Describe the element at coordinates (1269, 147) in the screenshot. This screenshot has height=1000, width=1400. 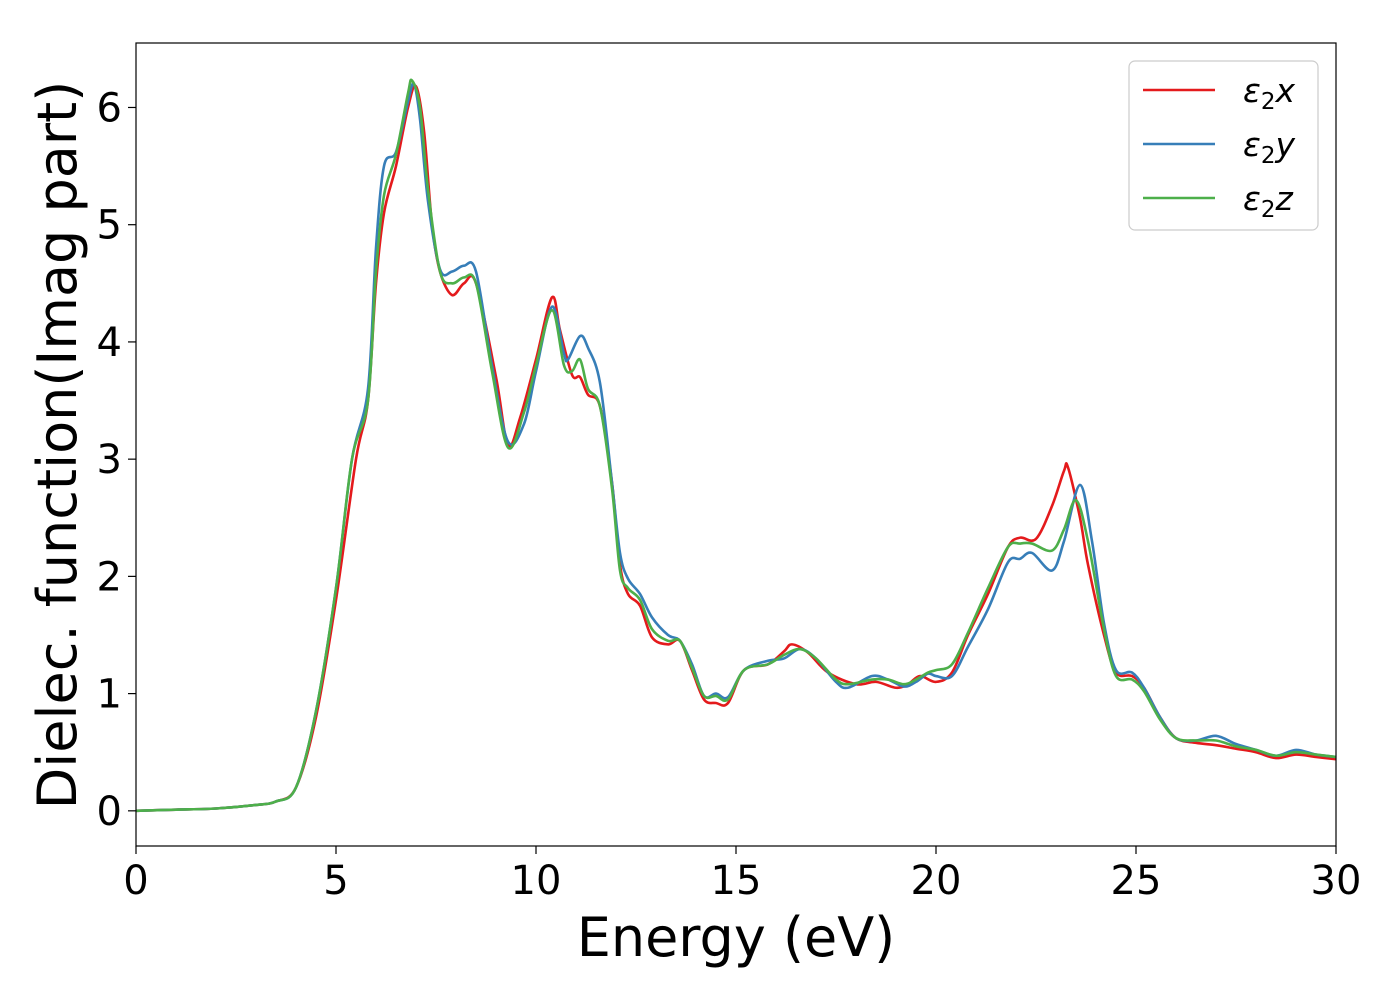
I see `legend-label-y: ε2y` at that location.